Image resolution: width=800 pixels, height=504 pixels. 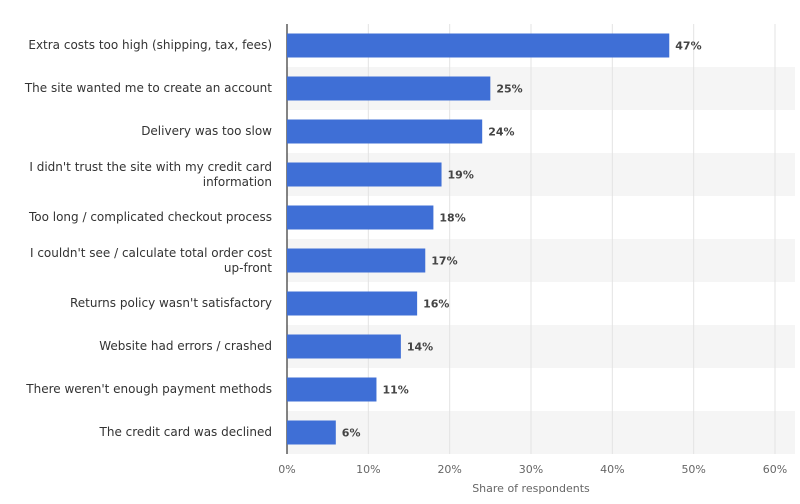 What do you see at coordinates (693, 469) in the screenshot?
I see `x-tick-label: 50%` at bounding box center [693, 469].